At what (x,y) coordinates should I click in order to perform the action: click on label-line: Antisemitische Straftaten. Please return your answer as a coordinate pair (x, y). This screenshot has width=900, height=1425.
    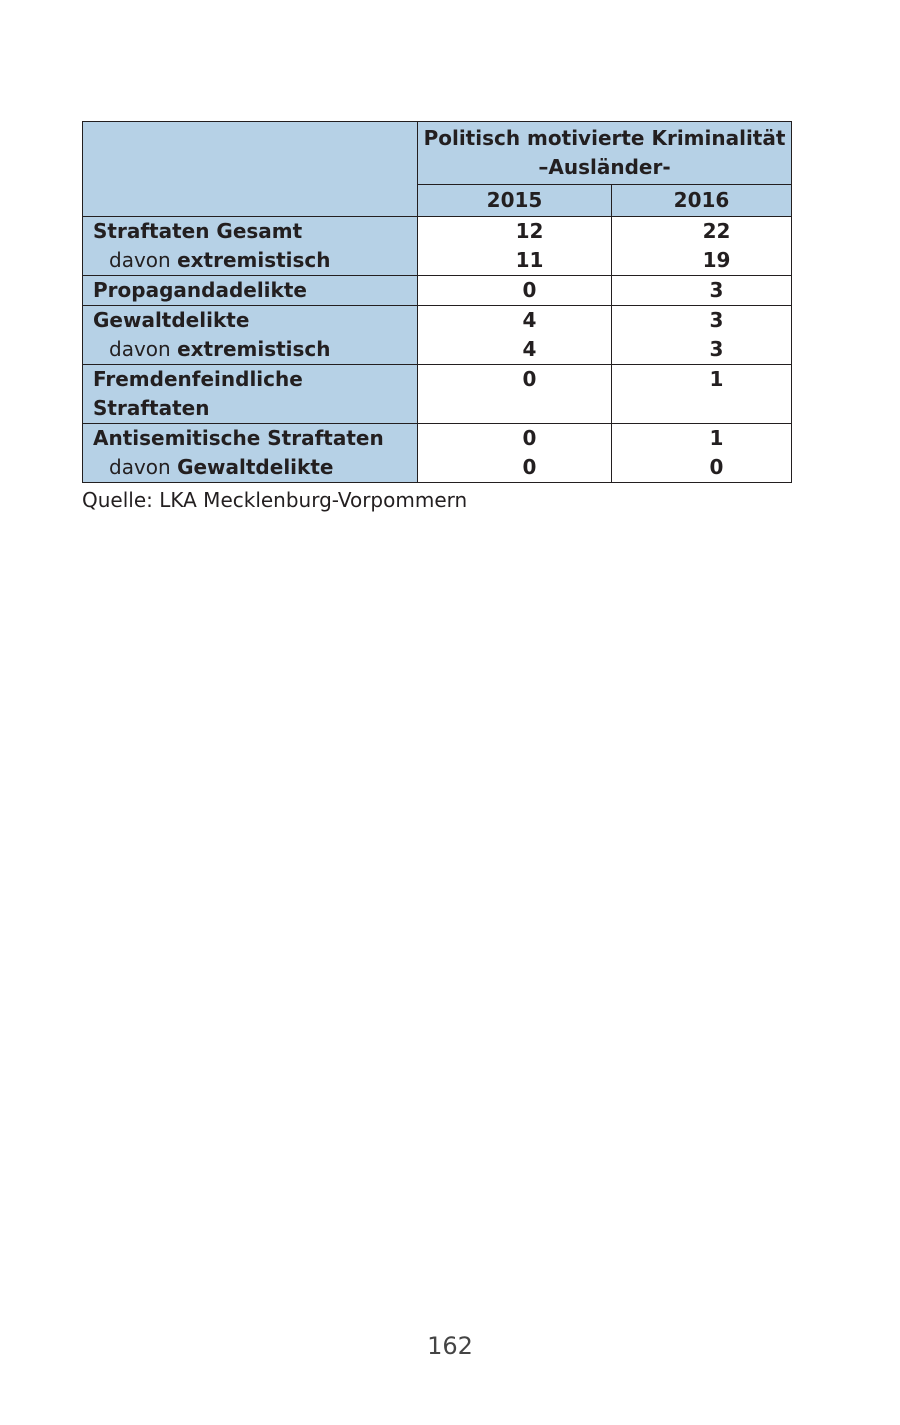
    Looking at the image, I should click on (255, 438).